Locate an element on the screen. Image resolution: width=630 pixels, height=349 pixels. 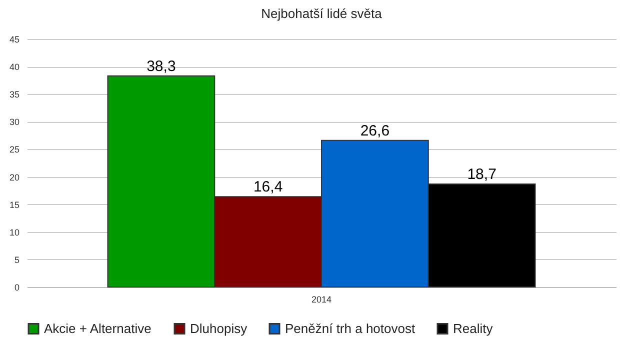
data-label: 38,3 is located at coordinates (161, 66).